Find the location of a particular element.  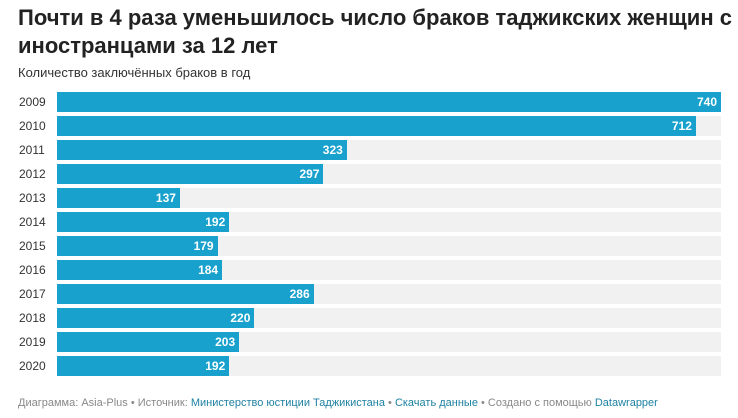

bar-row: 2019 203 is located at coordinates (369, 342).